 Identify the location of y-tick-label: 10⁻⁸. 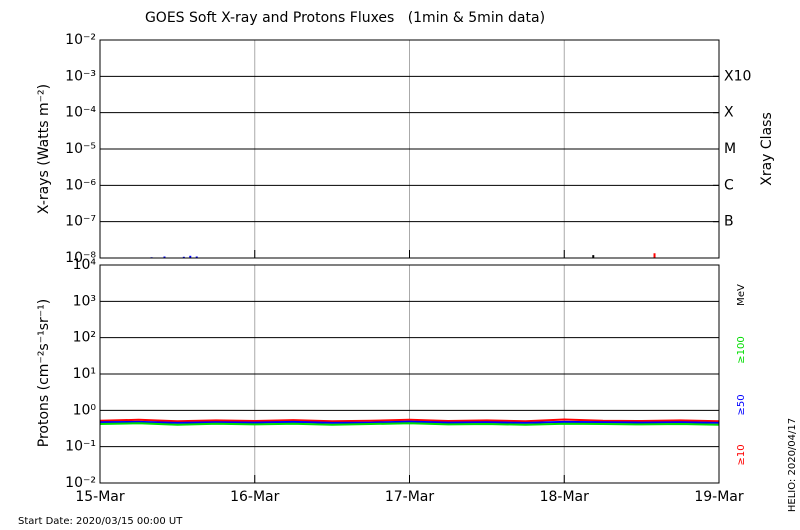
(80, 258).